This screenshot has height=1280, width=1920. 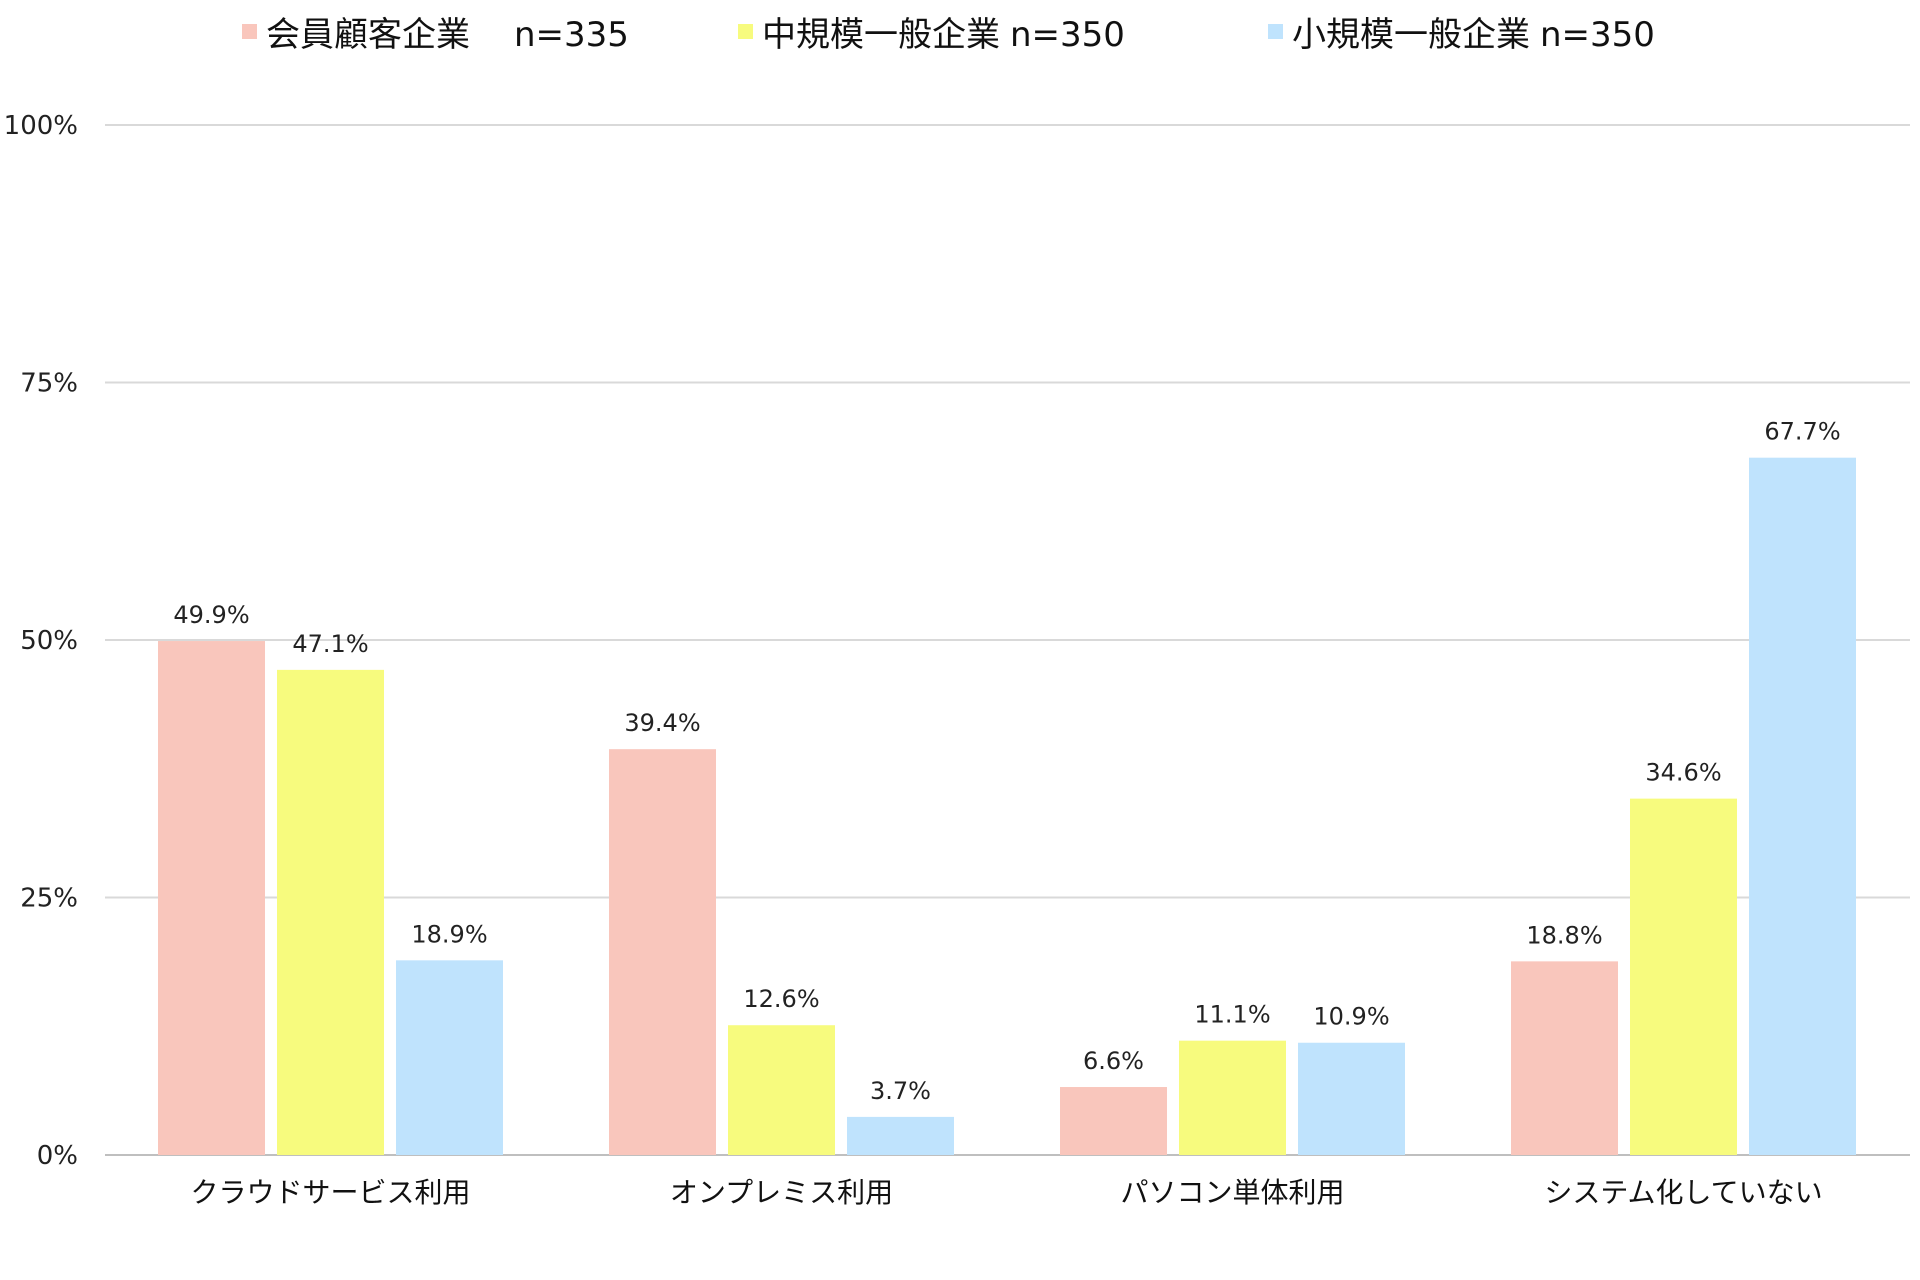 I want to click on data-label: 47.1%, so click(x=330, y=644).